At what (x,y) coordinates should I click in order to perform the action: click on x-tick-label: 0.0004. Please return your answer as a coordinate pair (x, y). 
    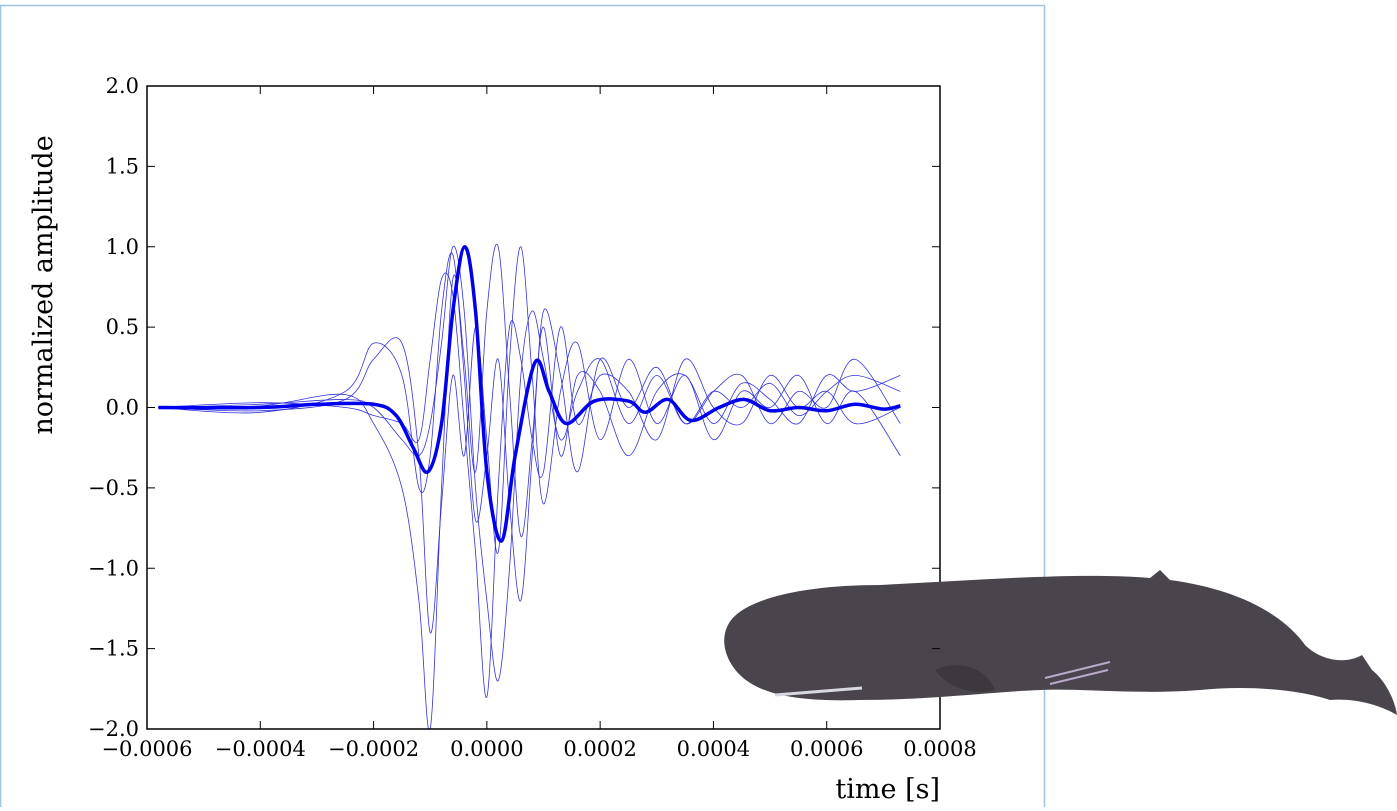
    Looking at the image, I should click on (713, 749).